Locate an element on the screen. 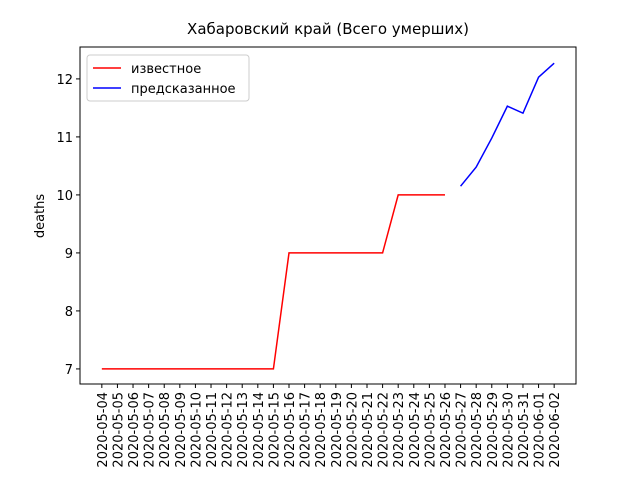 The width and height of the screenshot is (640, 480). x-tick-label: 2020-05-28 is located at coordinates (477, 430).